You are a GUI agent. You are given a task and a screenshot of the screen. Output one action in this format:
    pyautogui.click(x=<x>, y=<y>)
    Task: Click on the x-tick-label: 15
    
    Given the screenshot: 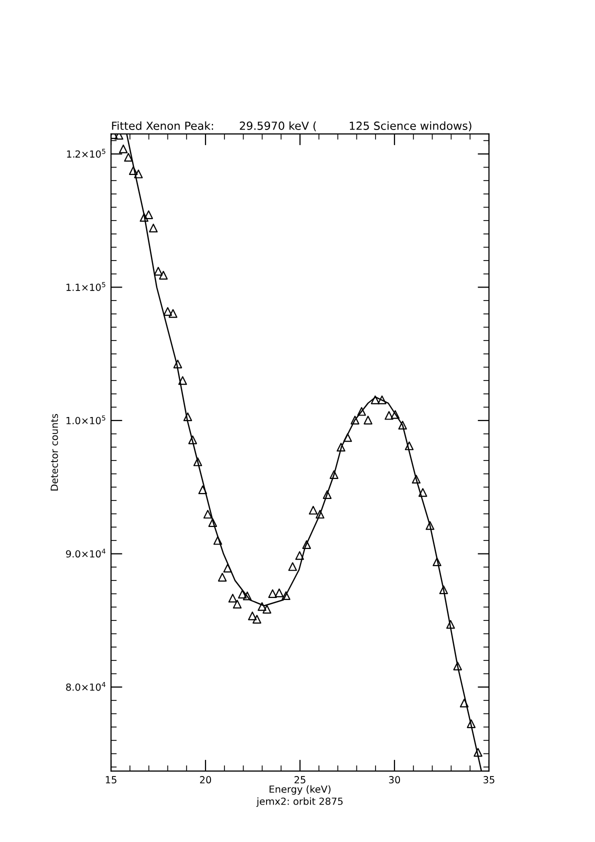 What is the action you would take?
    pyautogui.click(x=111, y=780)
    